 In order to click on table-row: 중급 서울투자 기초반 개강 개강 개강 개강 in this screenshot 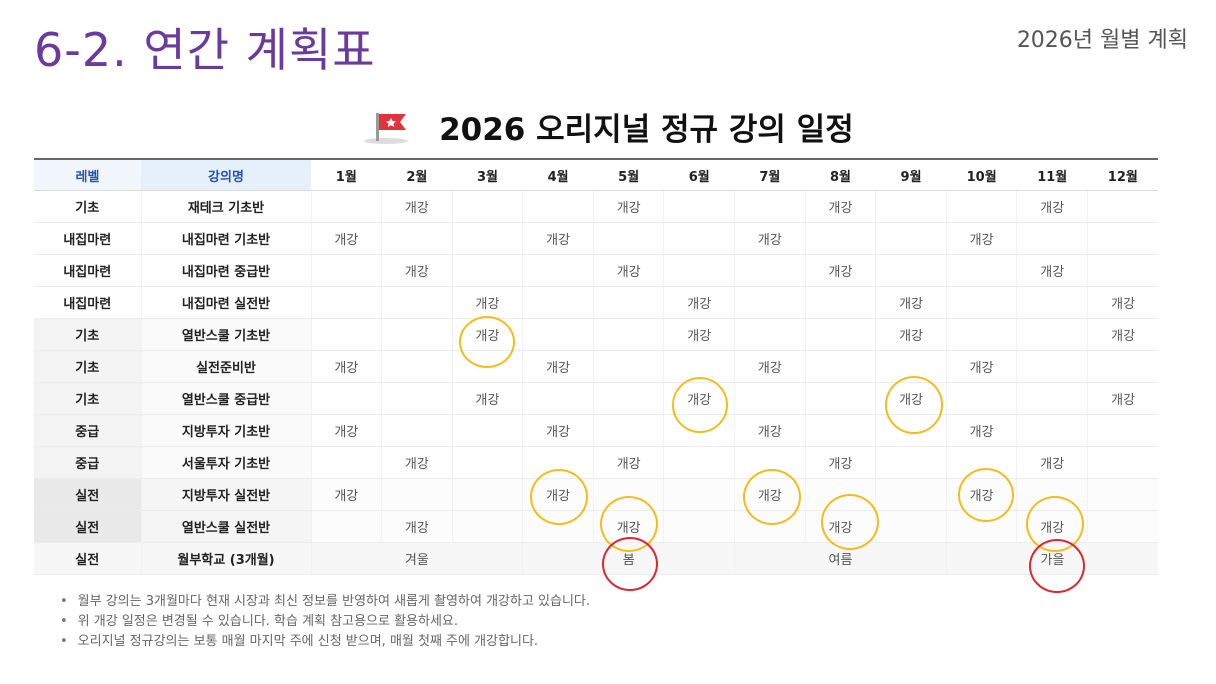, I will do `click(596, 462)`.